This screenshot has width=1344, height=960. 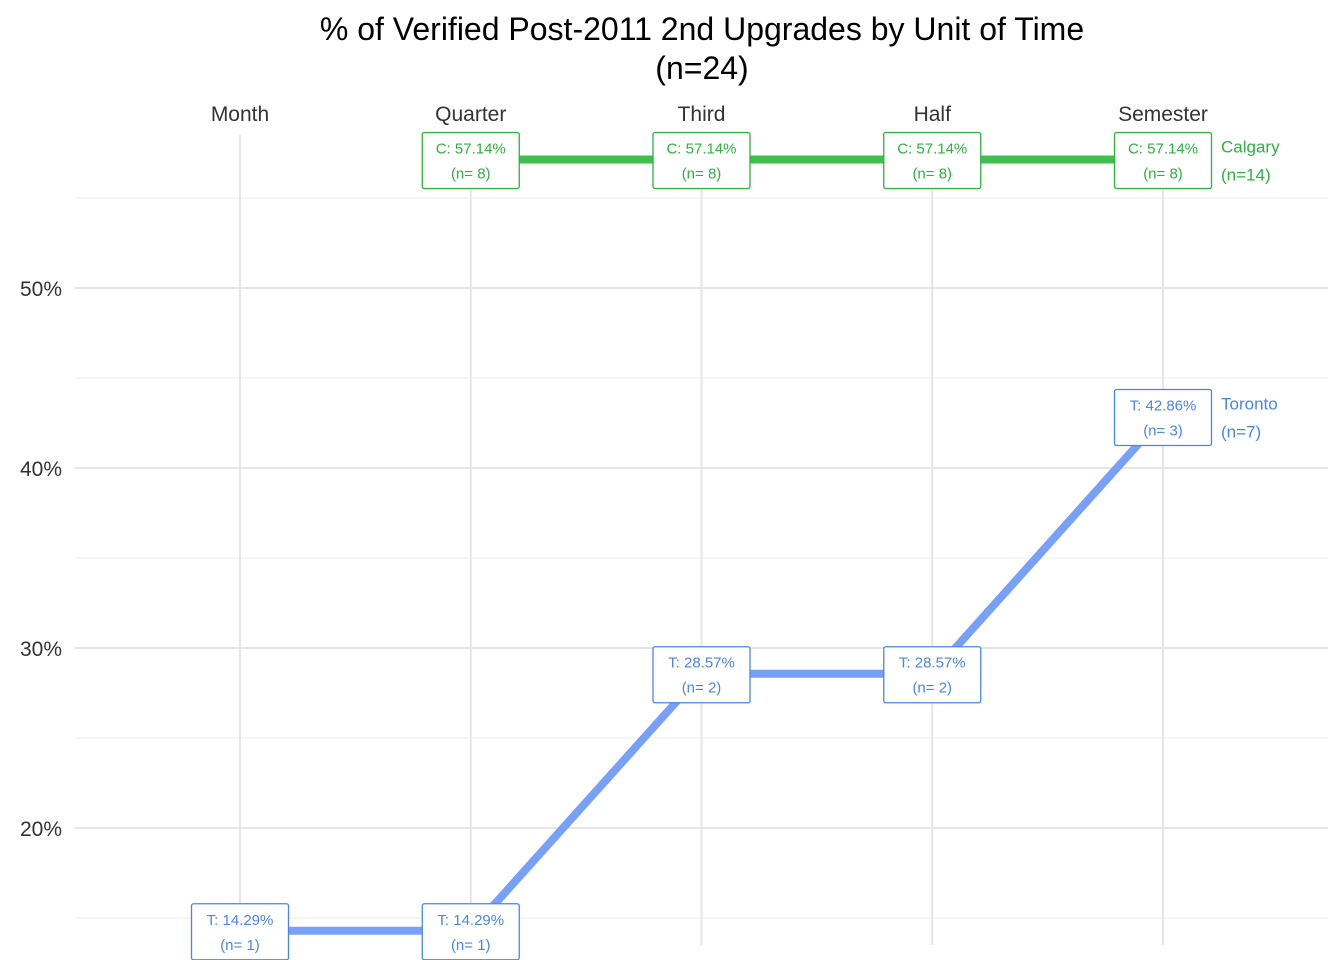 What do you see at coordinates (1163, 431) in the screenshot?
I see `data-label-count: (n= 3)` at bounding box center [1163, 431].